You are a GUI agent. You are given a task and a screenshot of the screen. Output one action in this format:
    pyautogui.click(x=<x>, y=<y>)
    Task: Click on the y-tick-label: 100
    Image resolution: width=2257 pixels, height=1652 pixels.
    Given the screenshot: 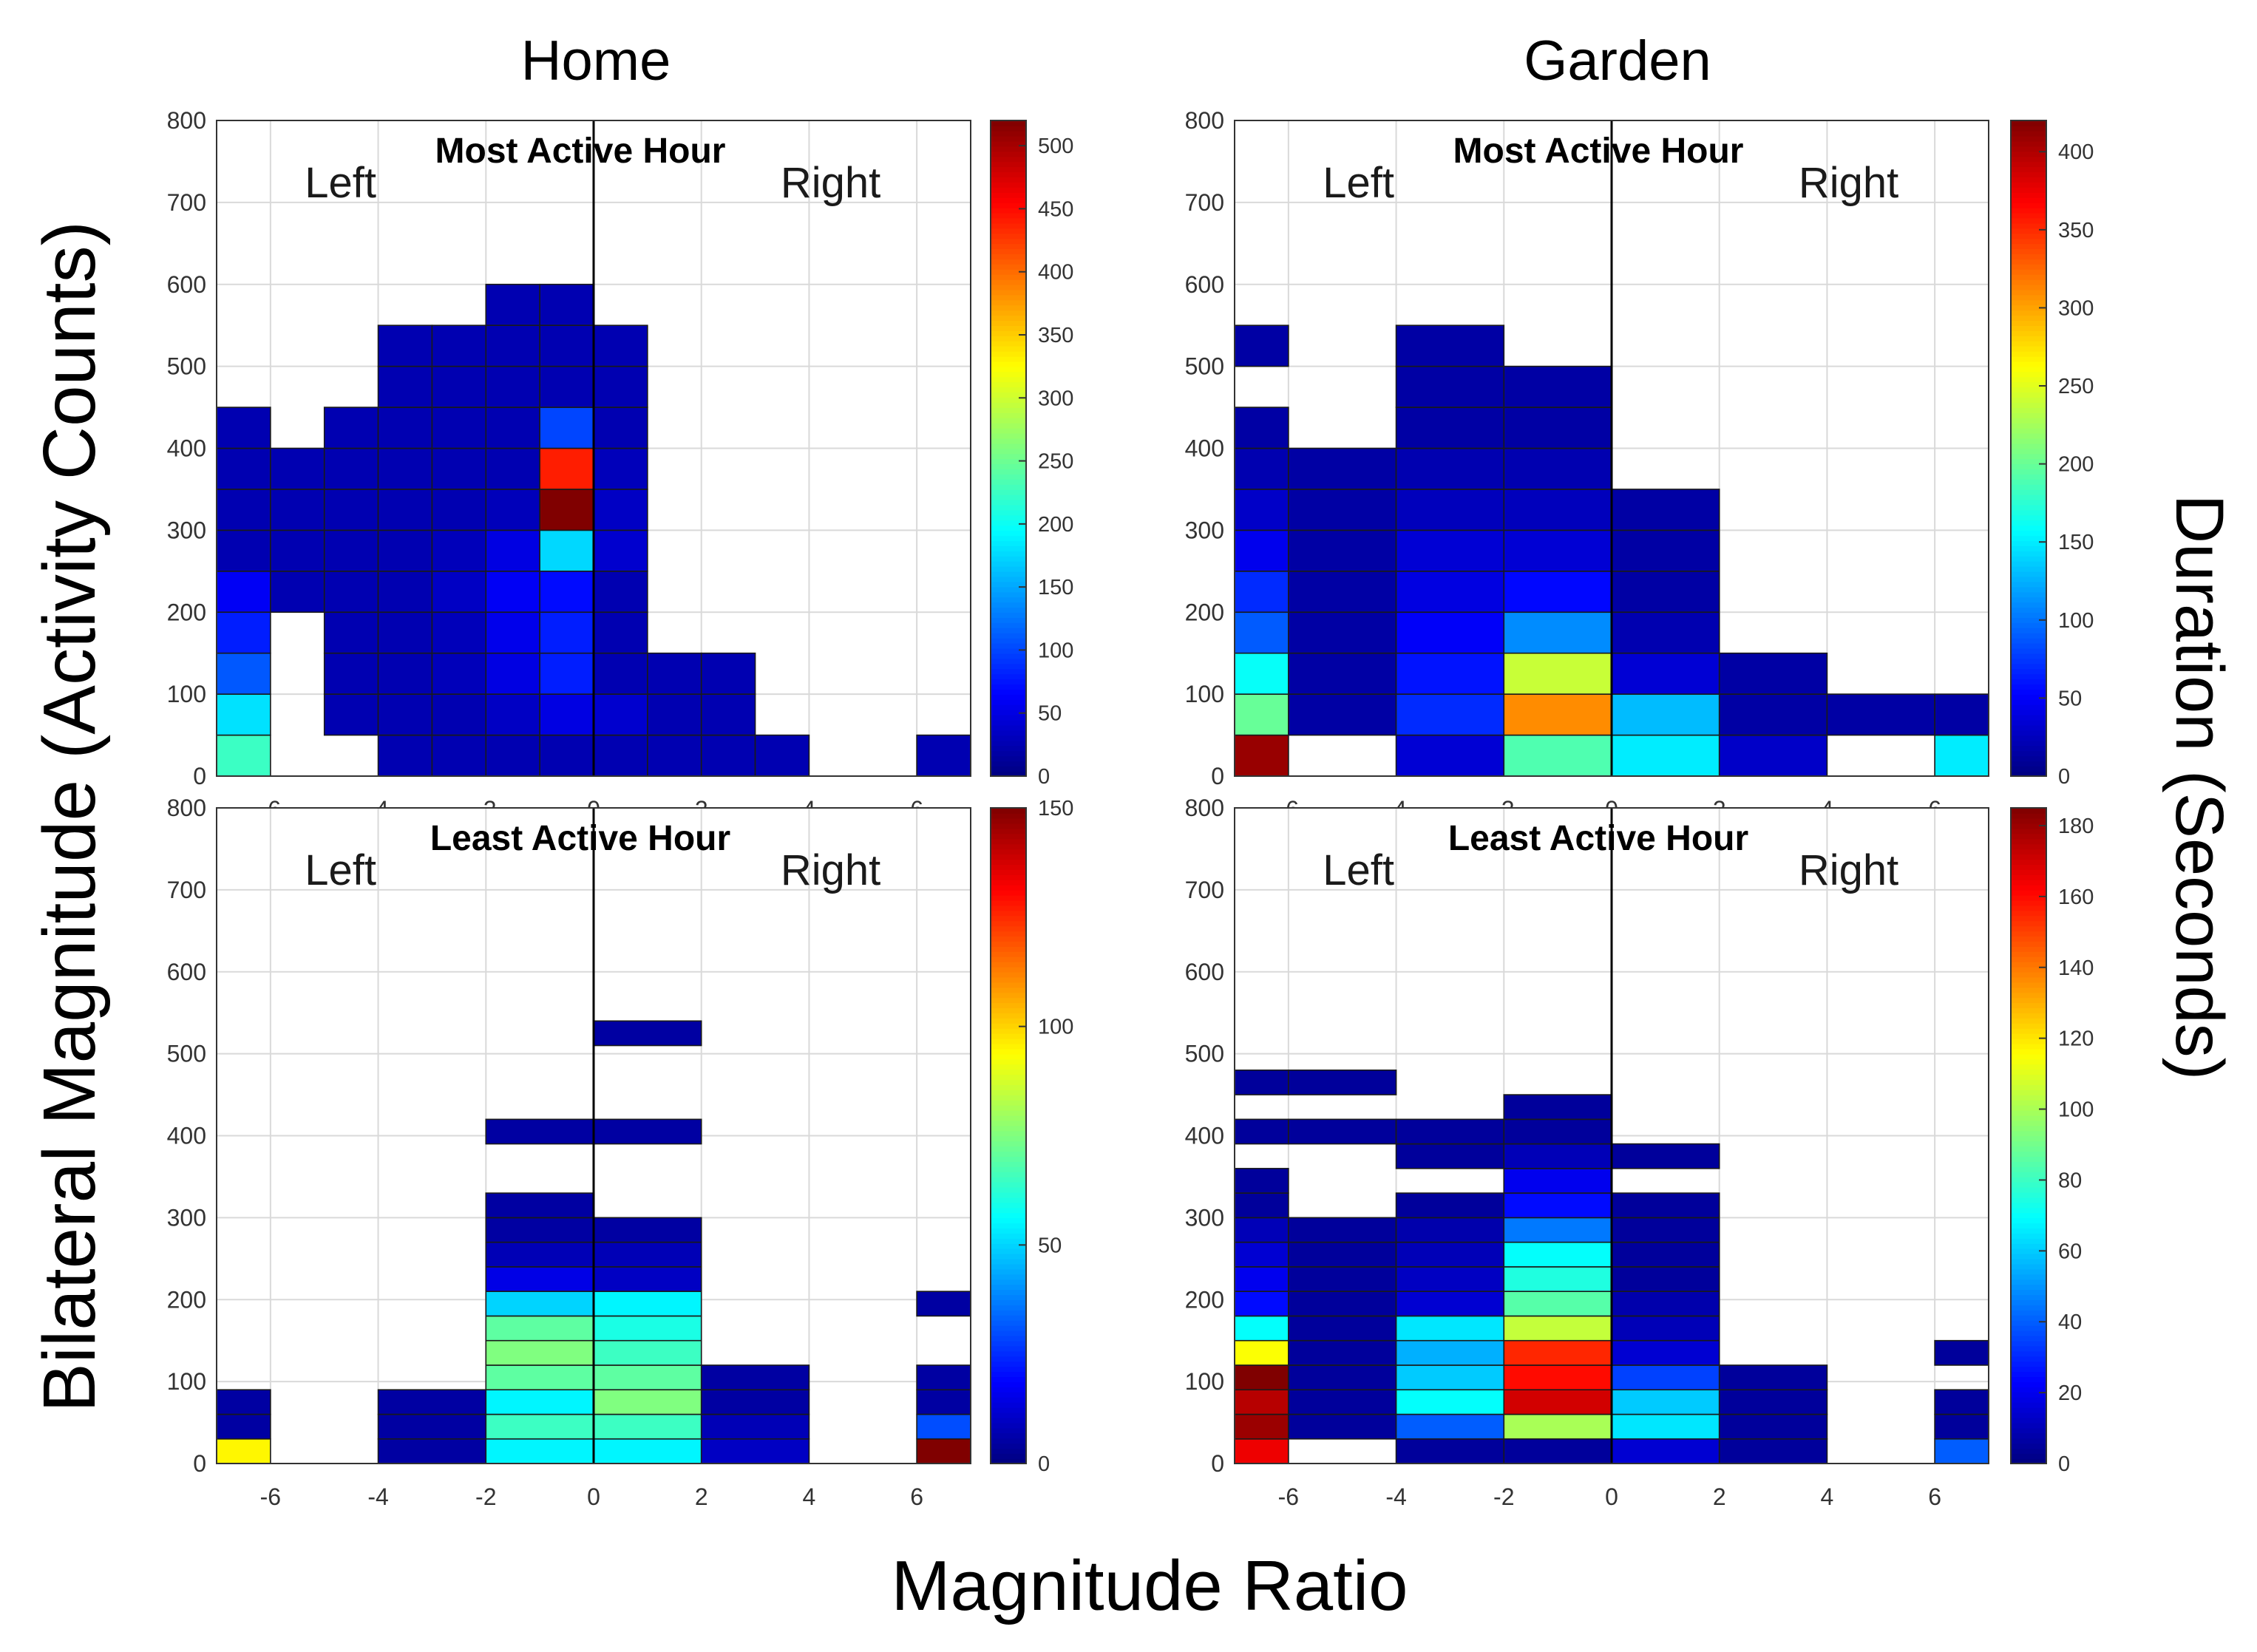 What is the action you would take?
    pyautogui.click(x=1204, y=694)
    